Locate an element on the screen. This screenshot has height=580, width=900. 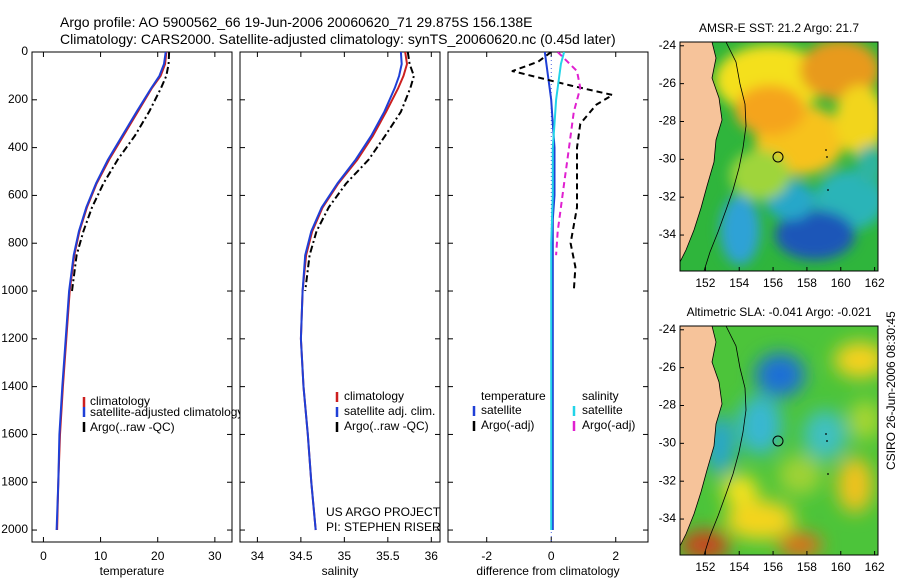
x-tick-label: 30 is located at coordinates (215, 556).